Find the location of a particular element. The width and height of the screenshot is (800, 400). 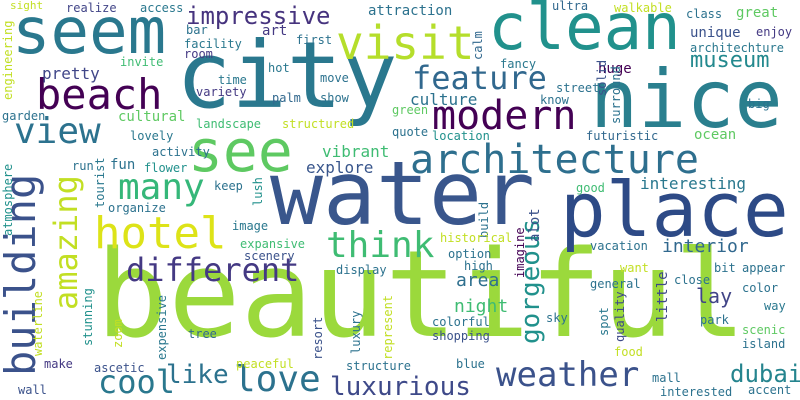

word-island: island is located at coordinates (764, 344).